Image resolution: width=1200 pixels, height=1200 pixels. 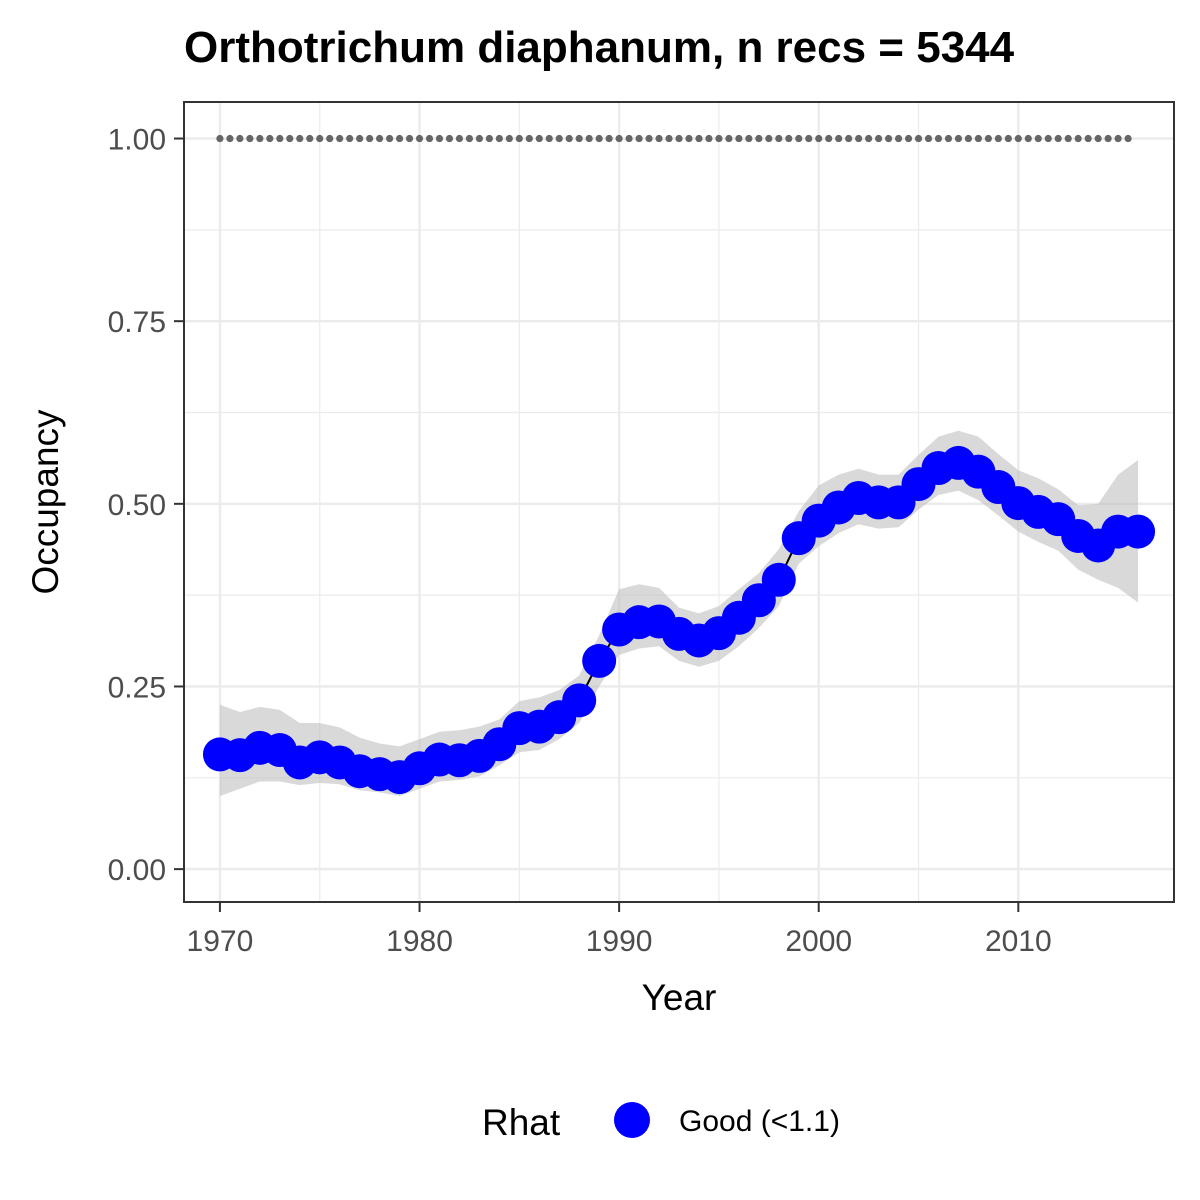 I want to click on legend-title: Rhat, so click(x=521, y=1122).